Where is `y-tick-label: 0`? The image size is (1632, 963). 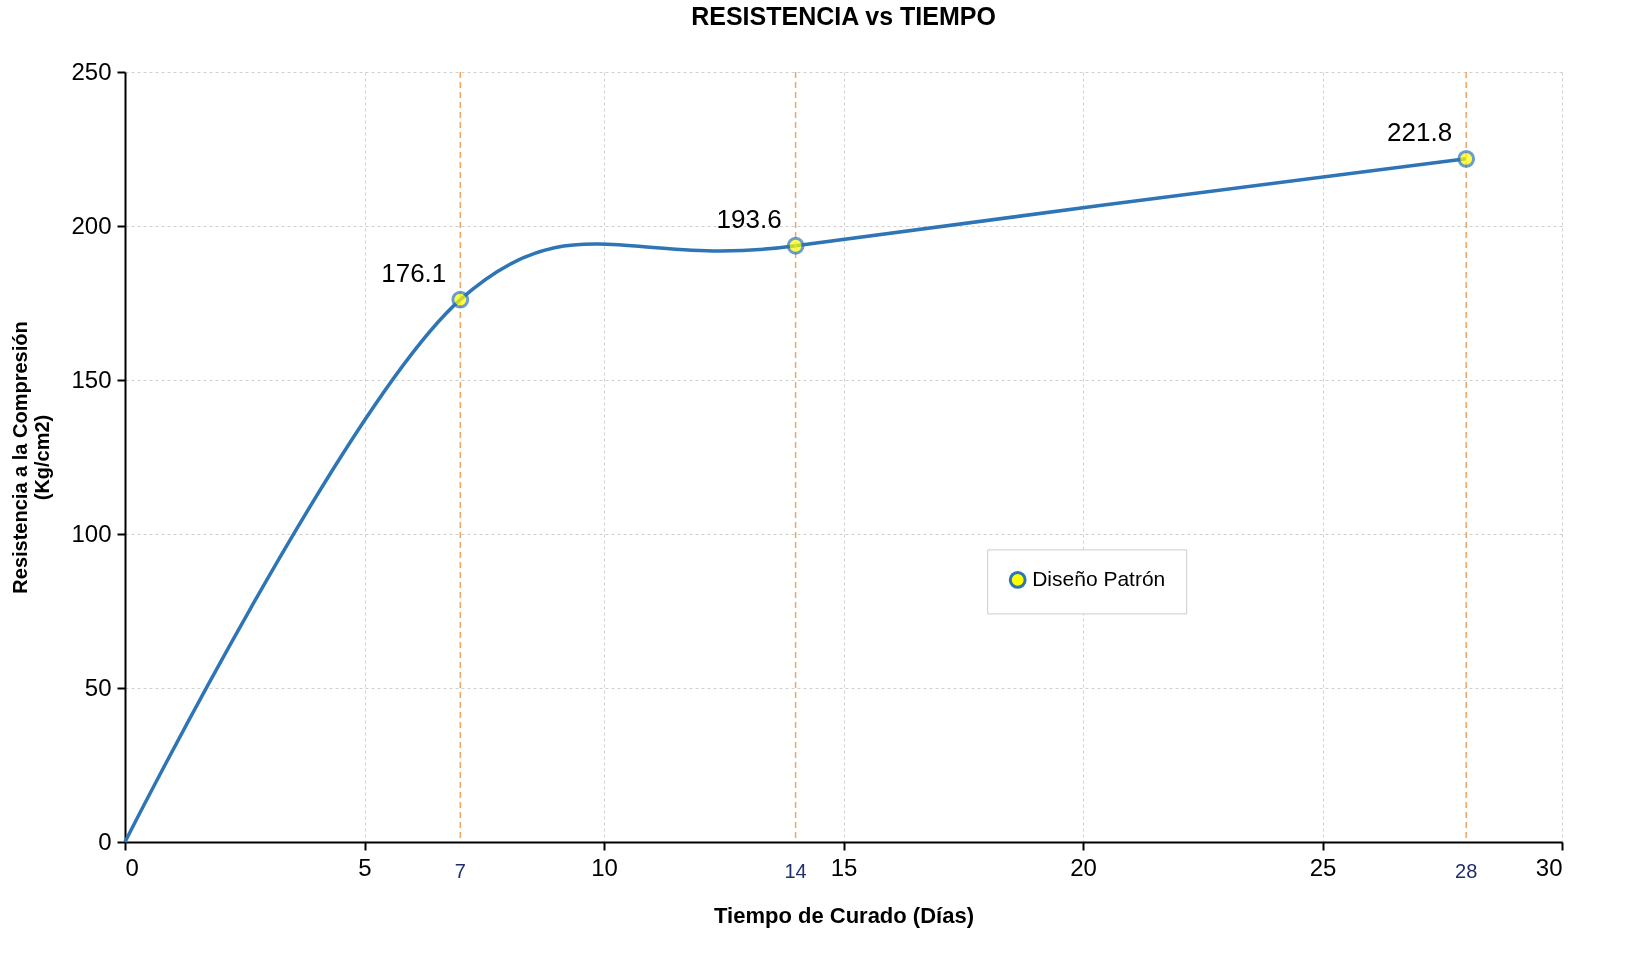 y-tick-label: 0 is located at coordinates (105, 841).